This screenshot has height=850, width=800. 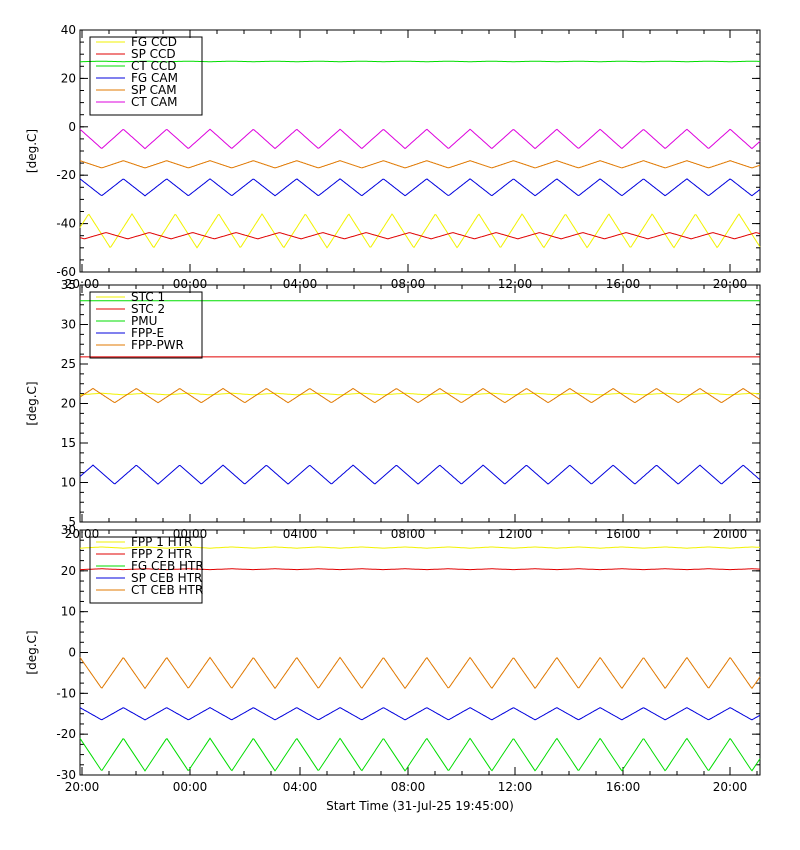 What do you see at coordinates (154, 78) in the screenshot?
I see `legend-label: FG CAM` at bounding box center [154, 78].